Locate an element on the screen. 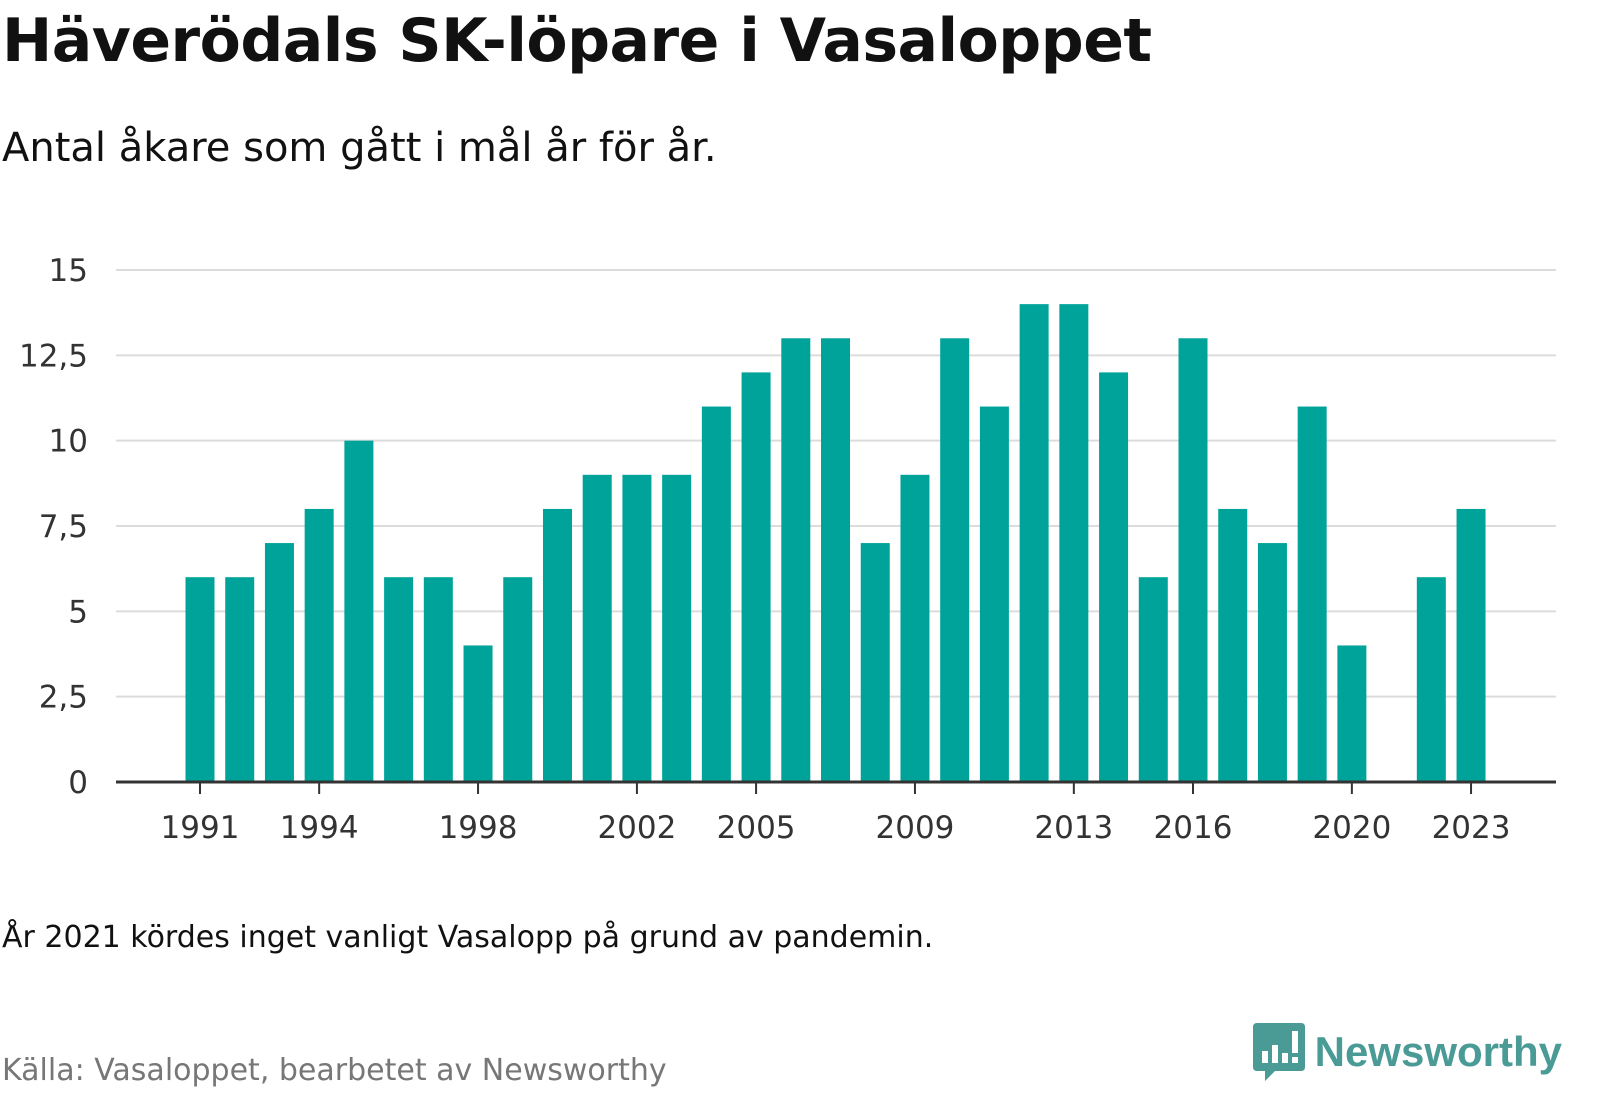  x-tick-label: 2009 is located at coordinates (915, 828).